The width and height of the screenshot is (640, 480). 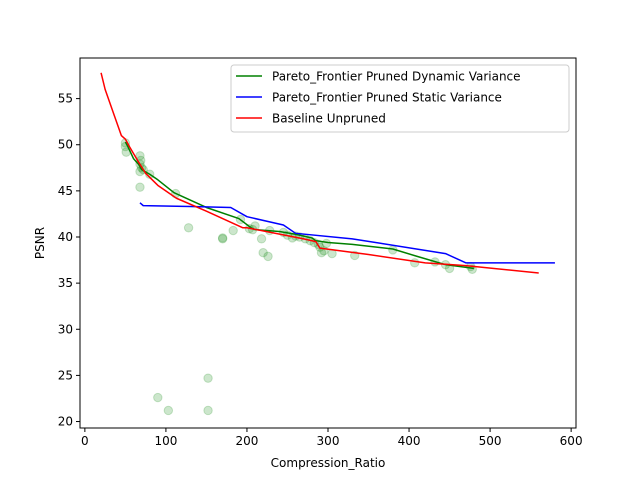 What do you see at coordinates (65, 422) in the screenshot?
I see `y-tick-label: 20` at bounding box center [65, 422].